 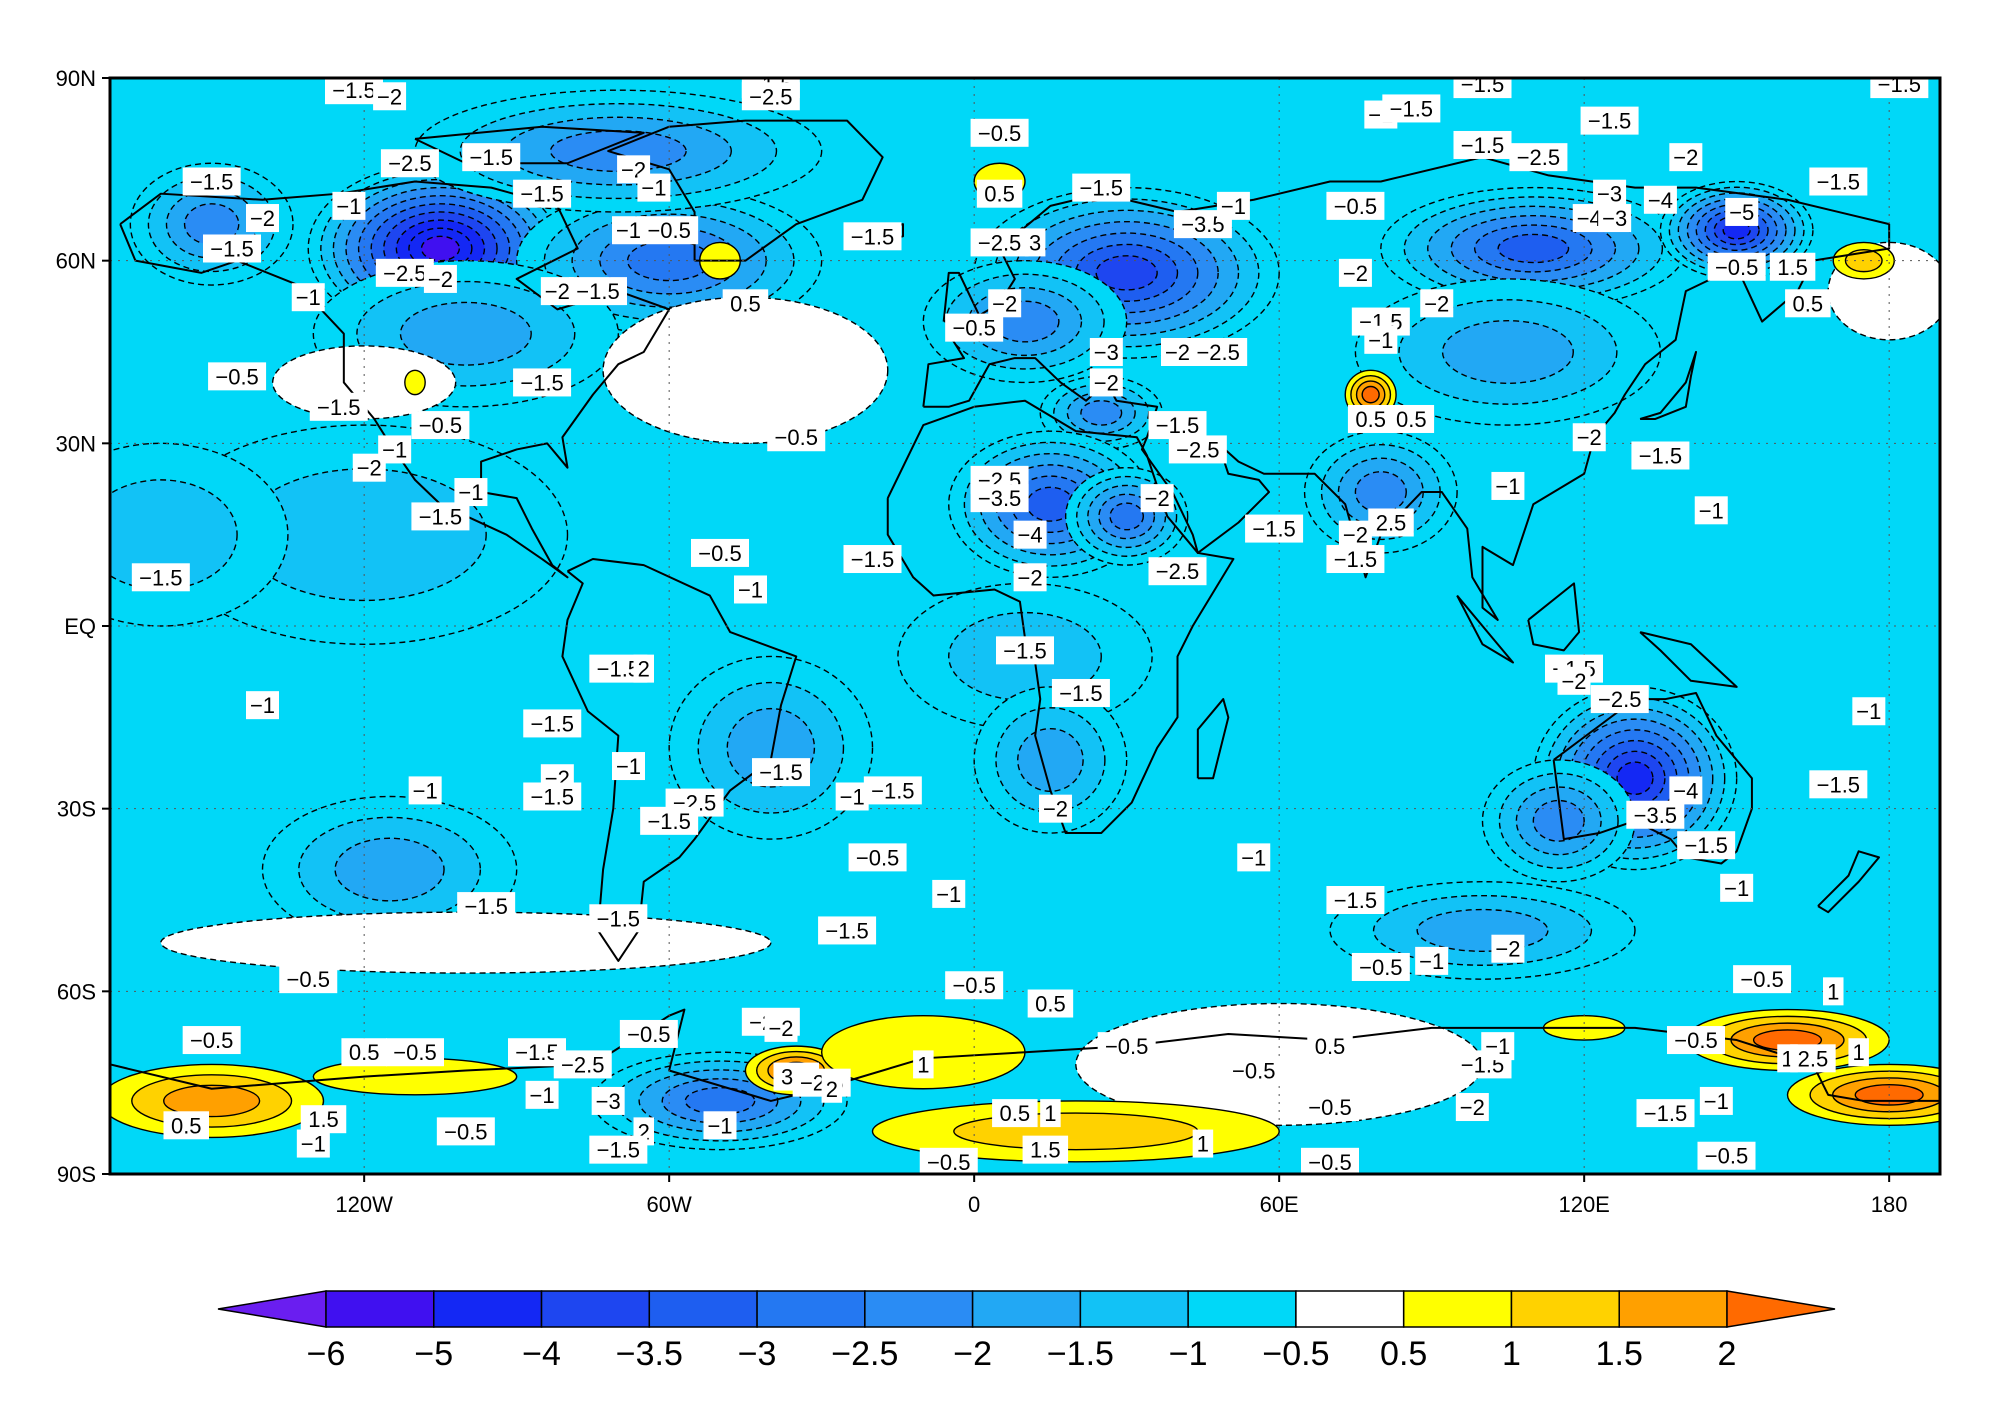 What do you see at coordinates (1026, 1331) in the screenshot?
I see `colorbar: −6 −5 −4 −3.5 −3 −2.5 −2 −1.5 −1 −0.5 0.5 1 1.5 2` at bounding box center [1026, 1331].